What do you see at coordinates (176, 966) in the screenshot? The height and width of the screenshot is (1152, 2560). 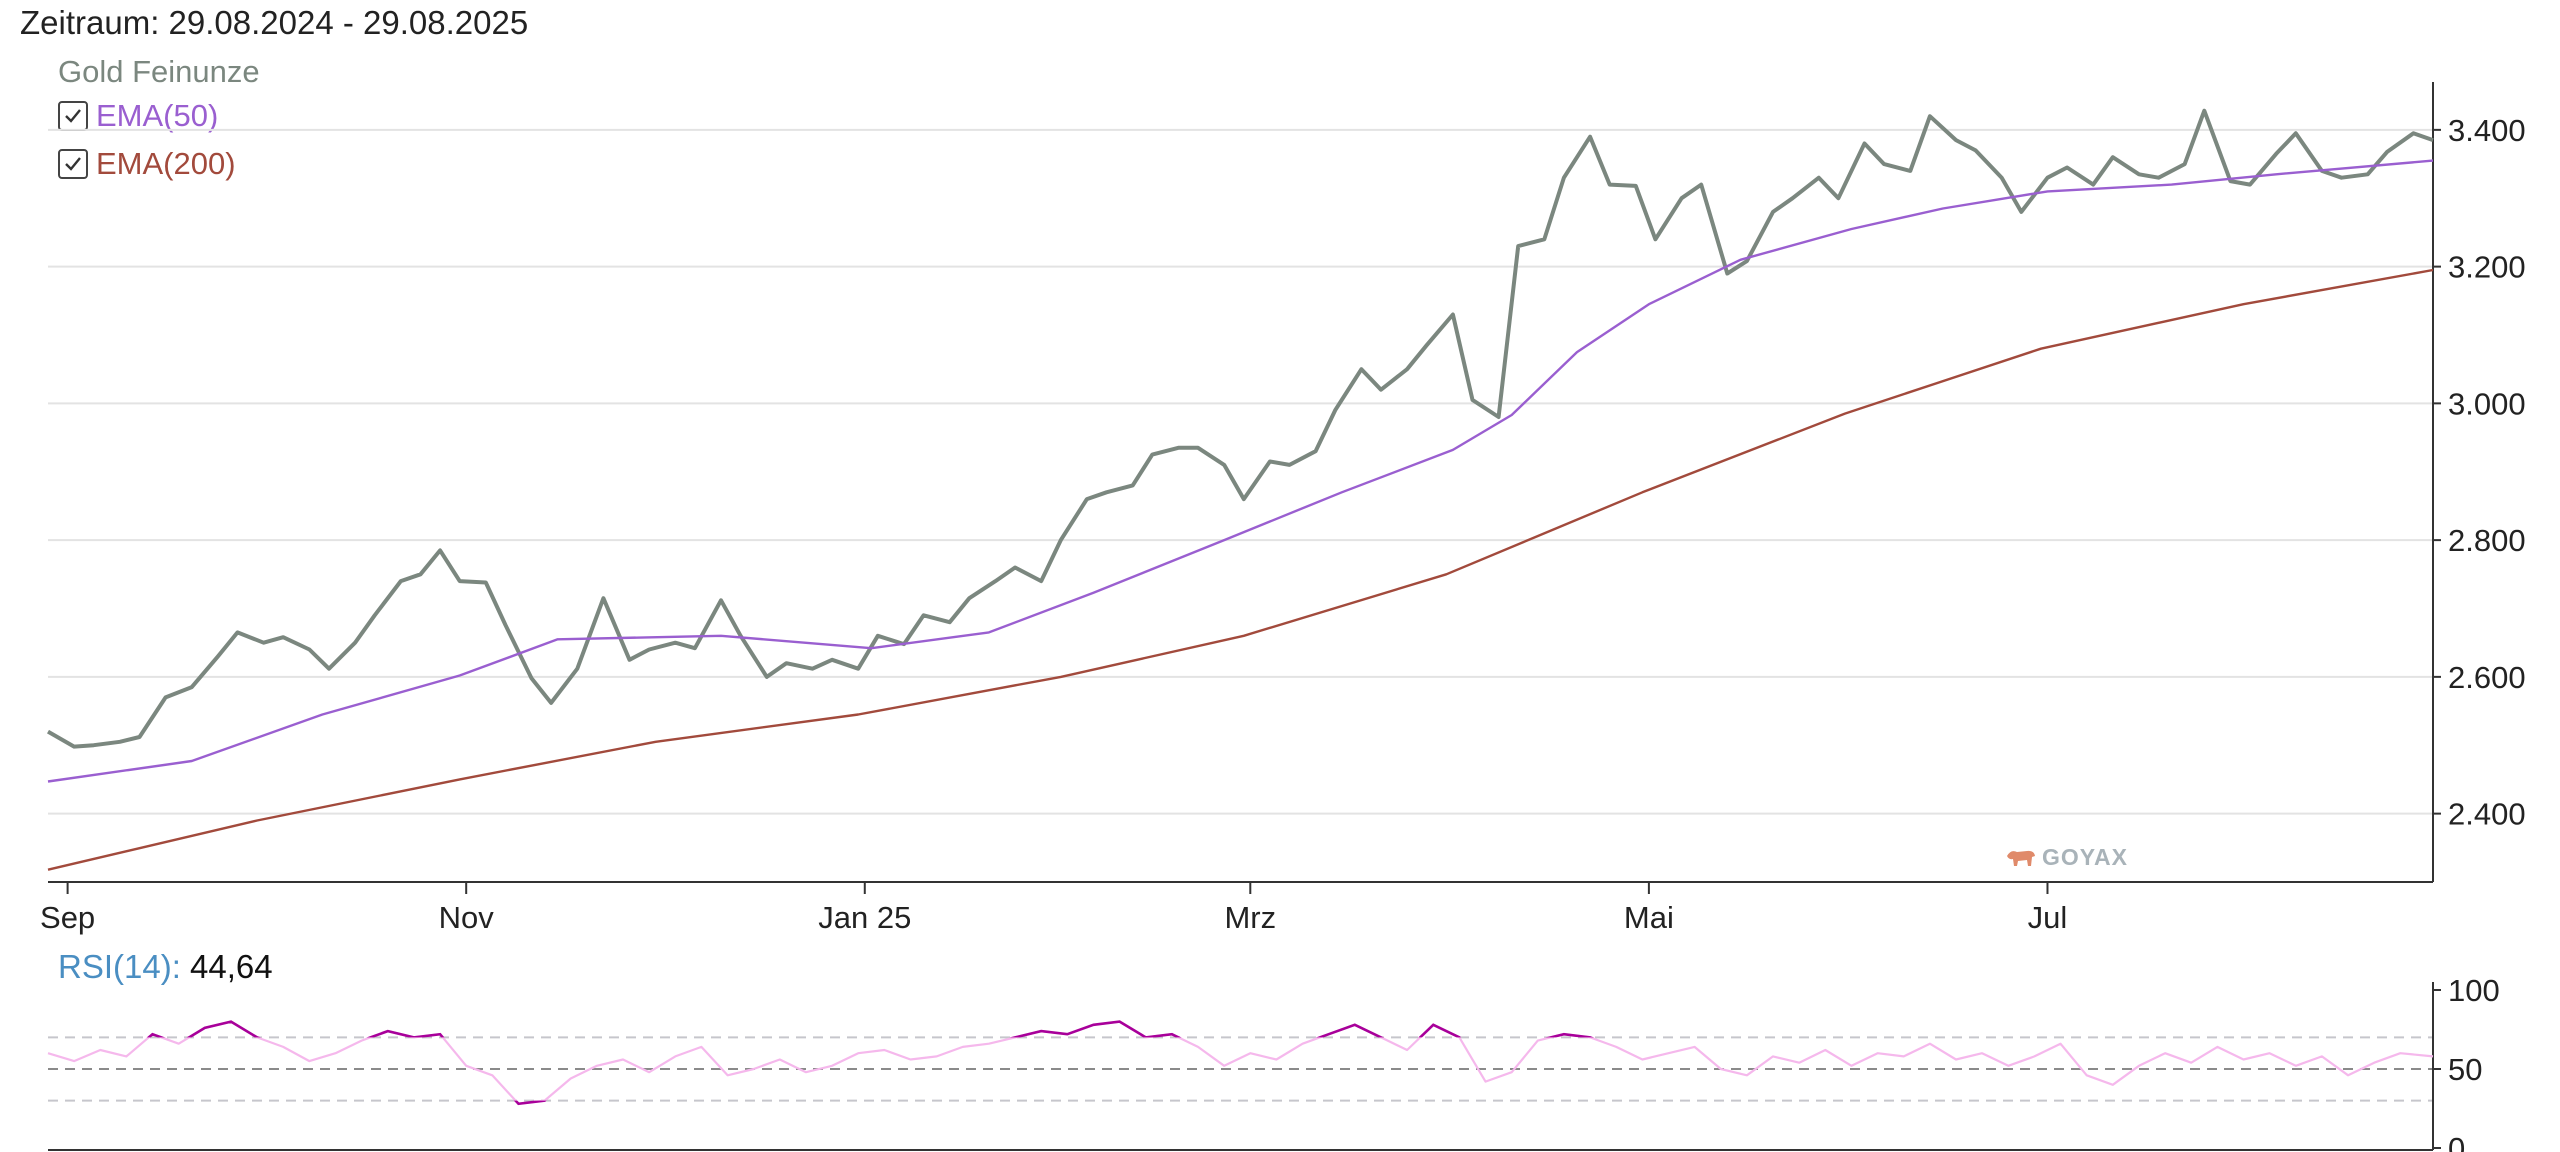 I see `rsi-colon: :` at bounding box center [176, 966].